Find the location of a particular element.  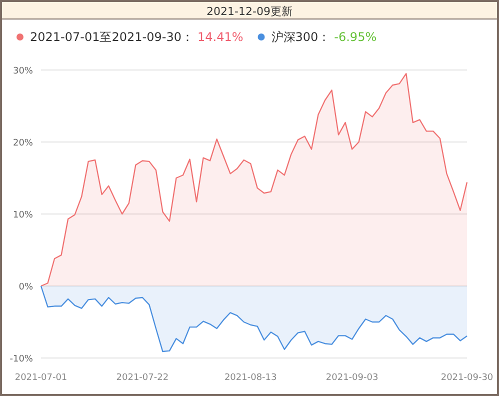

text: -6.95% is located at coordinates (355, 37).